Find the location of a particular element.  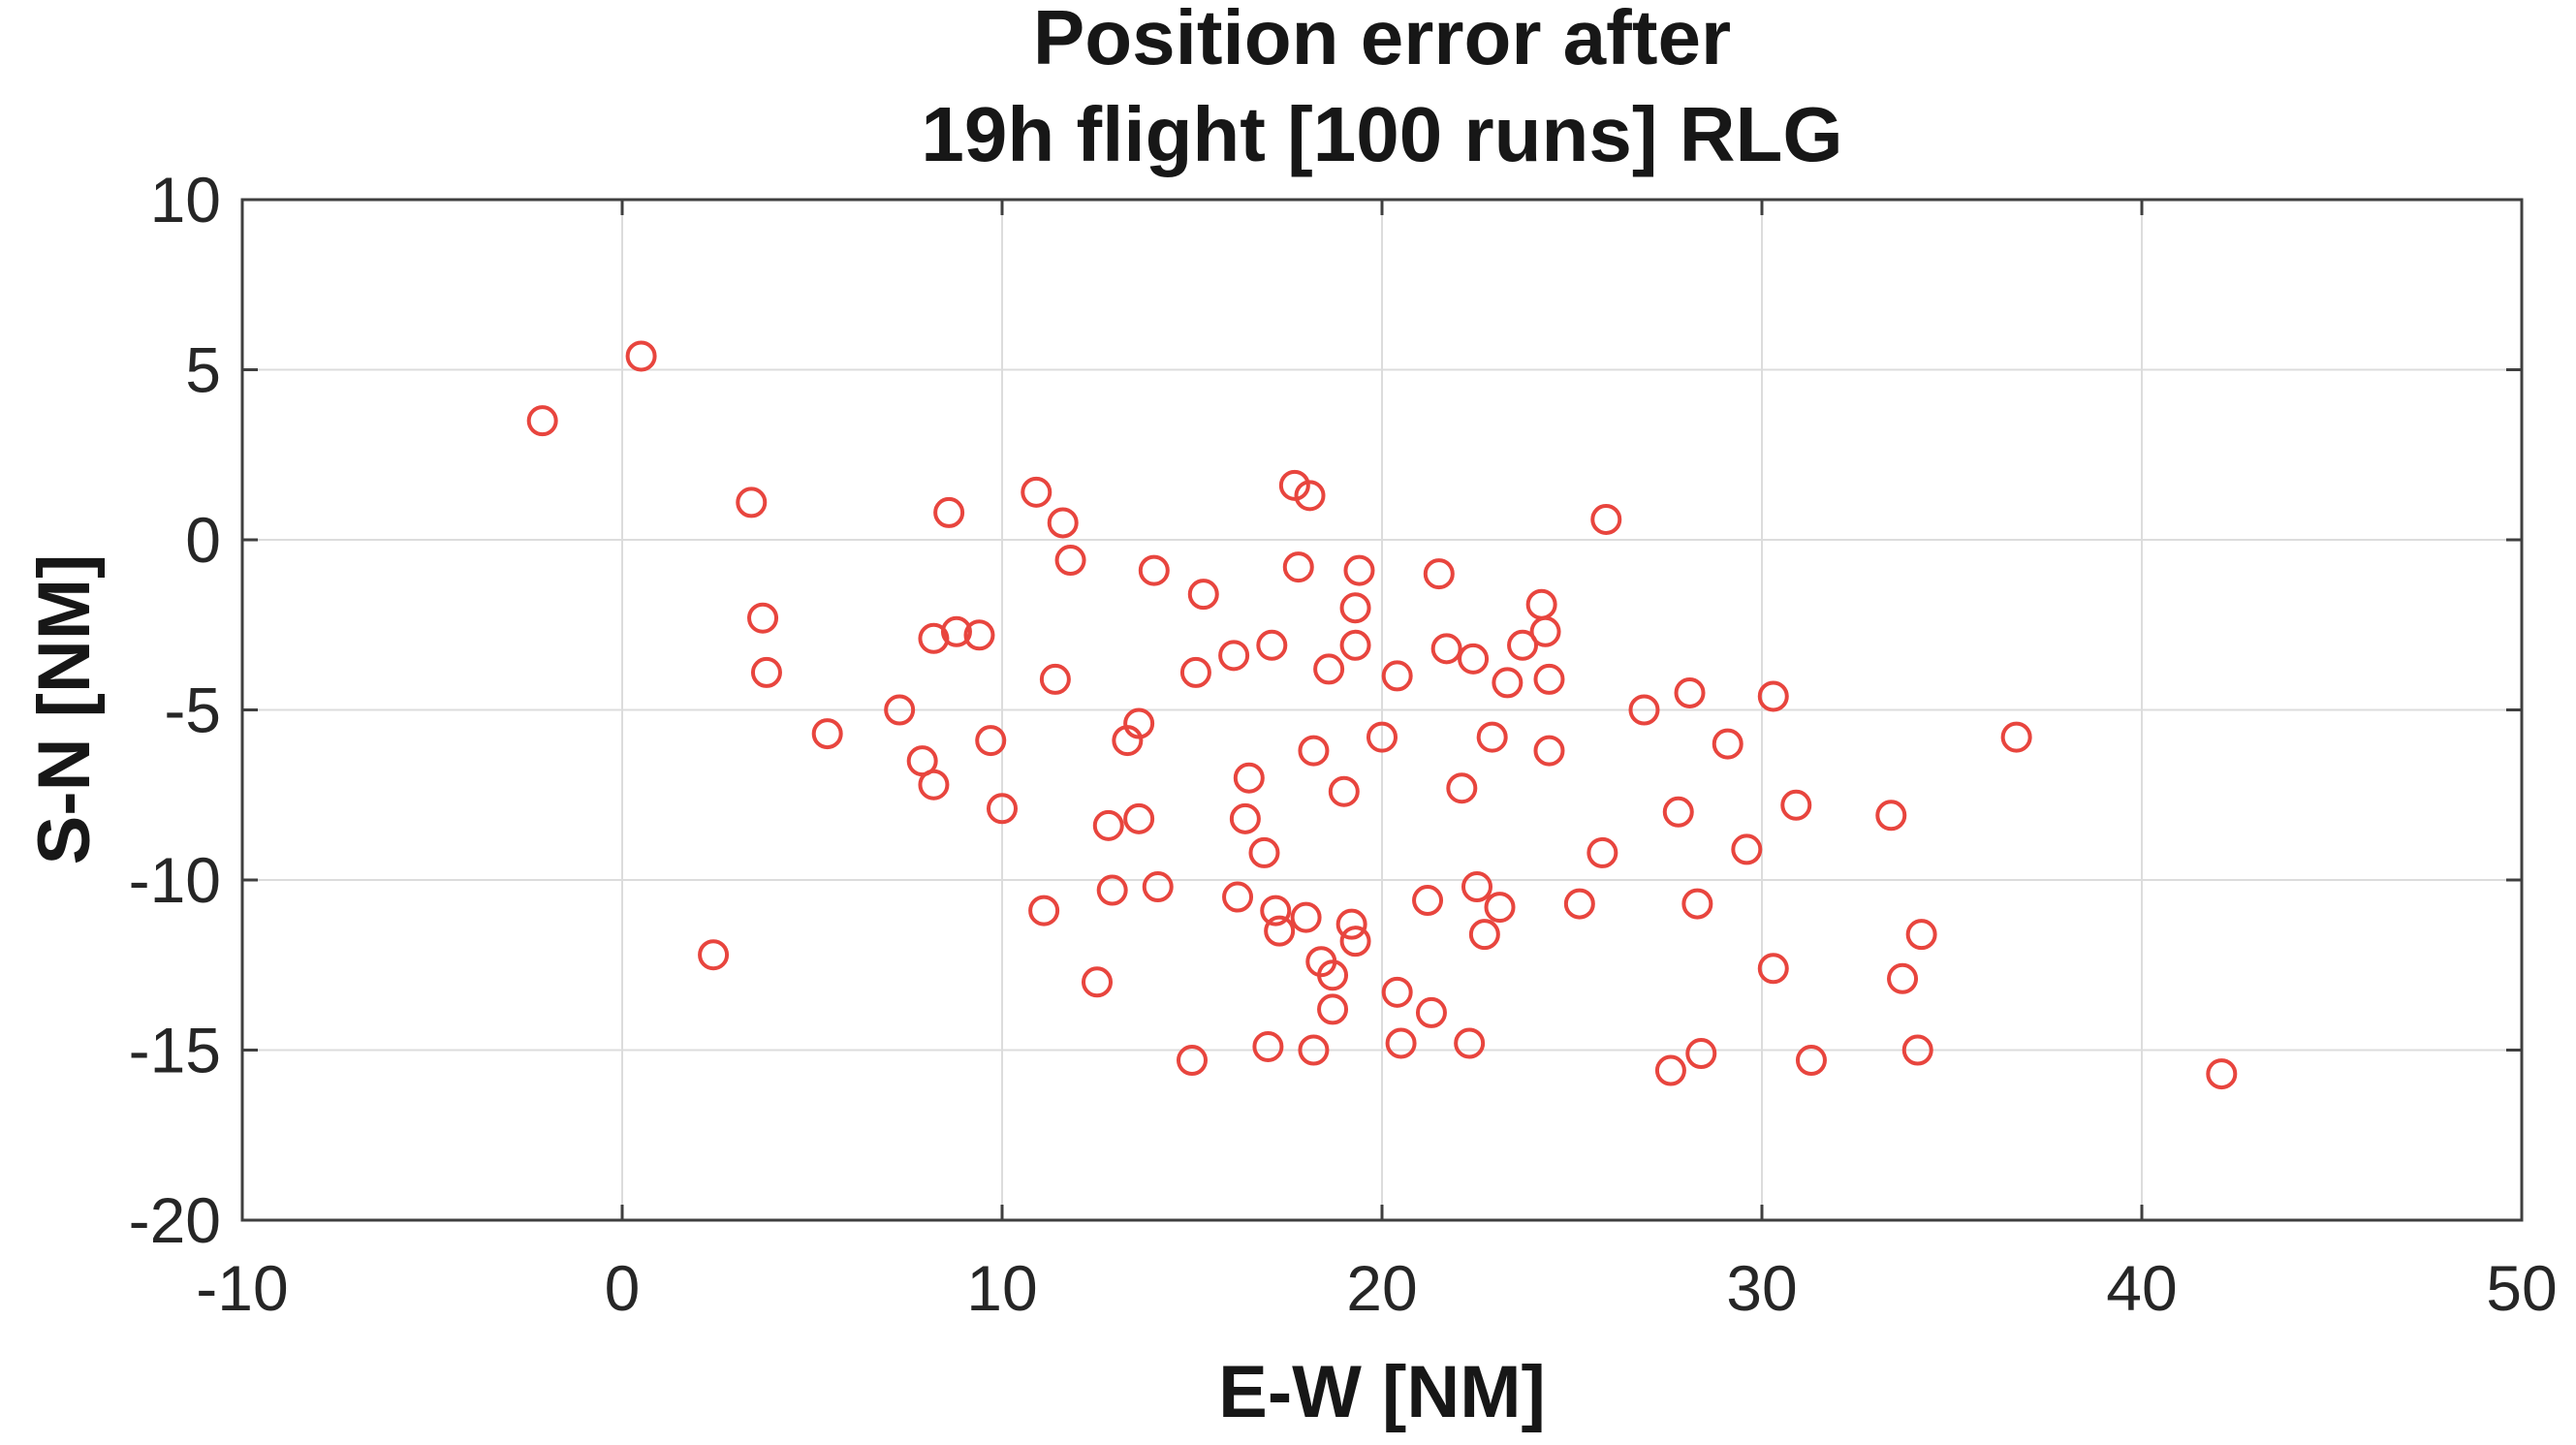

x-tick-label: 50 is located at coordinates (2521, 1288).